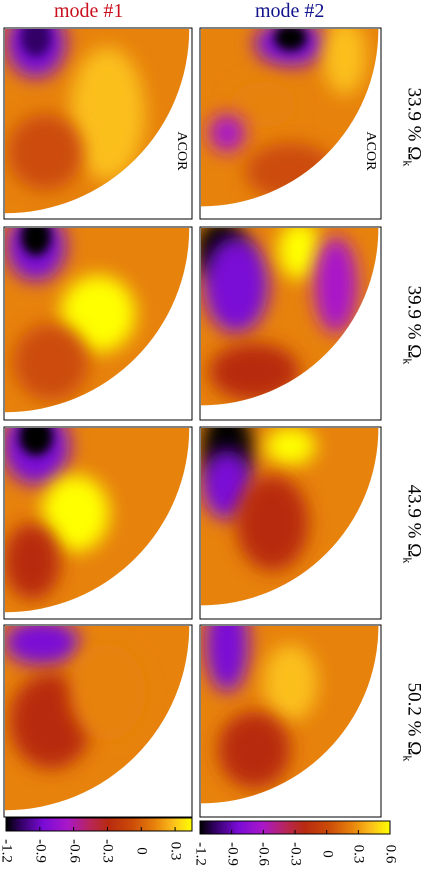 This screenshot has width=433, height=874. I want to click on acor-label-mode-1-text: ACOR, so click(181, 151).